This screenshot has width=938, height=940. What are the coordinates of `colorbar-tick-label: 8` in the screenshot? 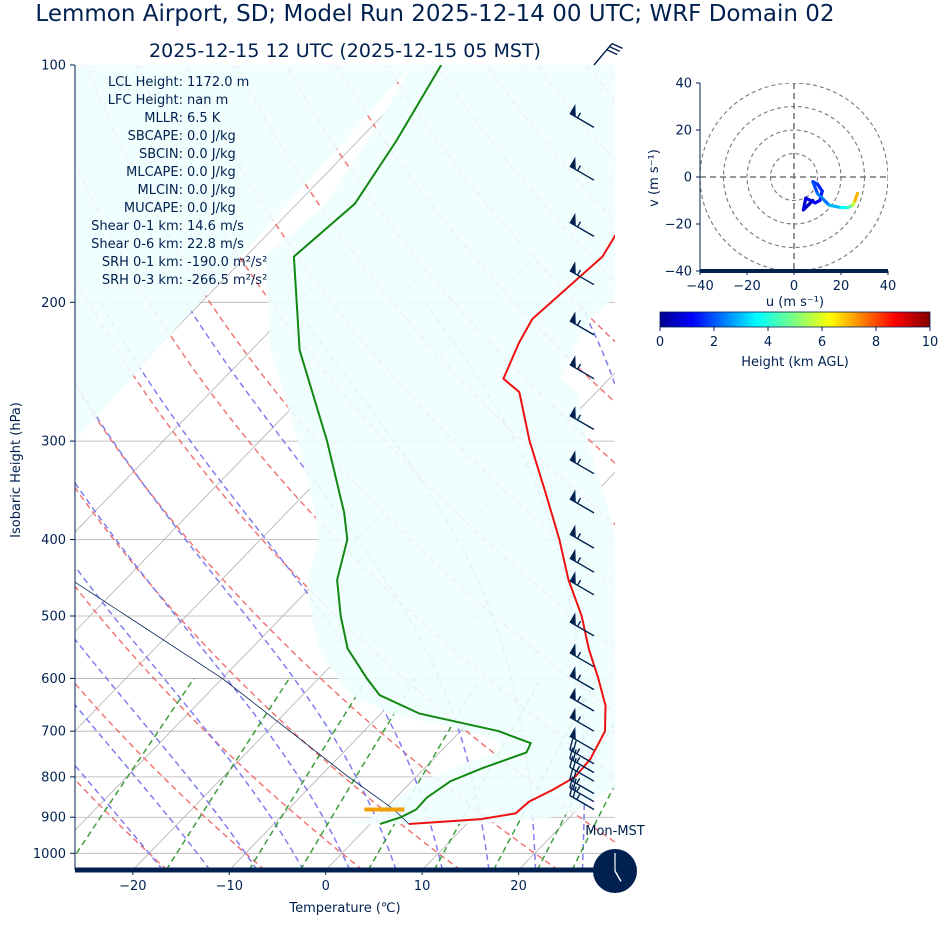 It's located at (876, 342).